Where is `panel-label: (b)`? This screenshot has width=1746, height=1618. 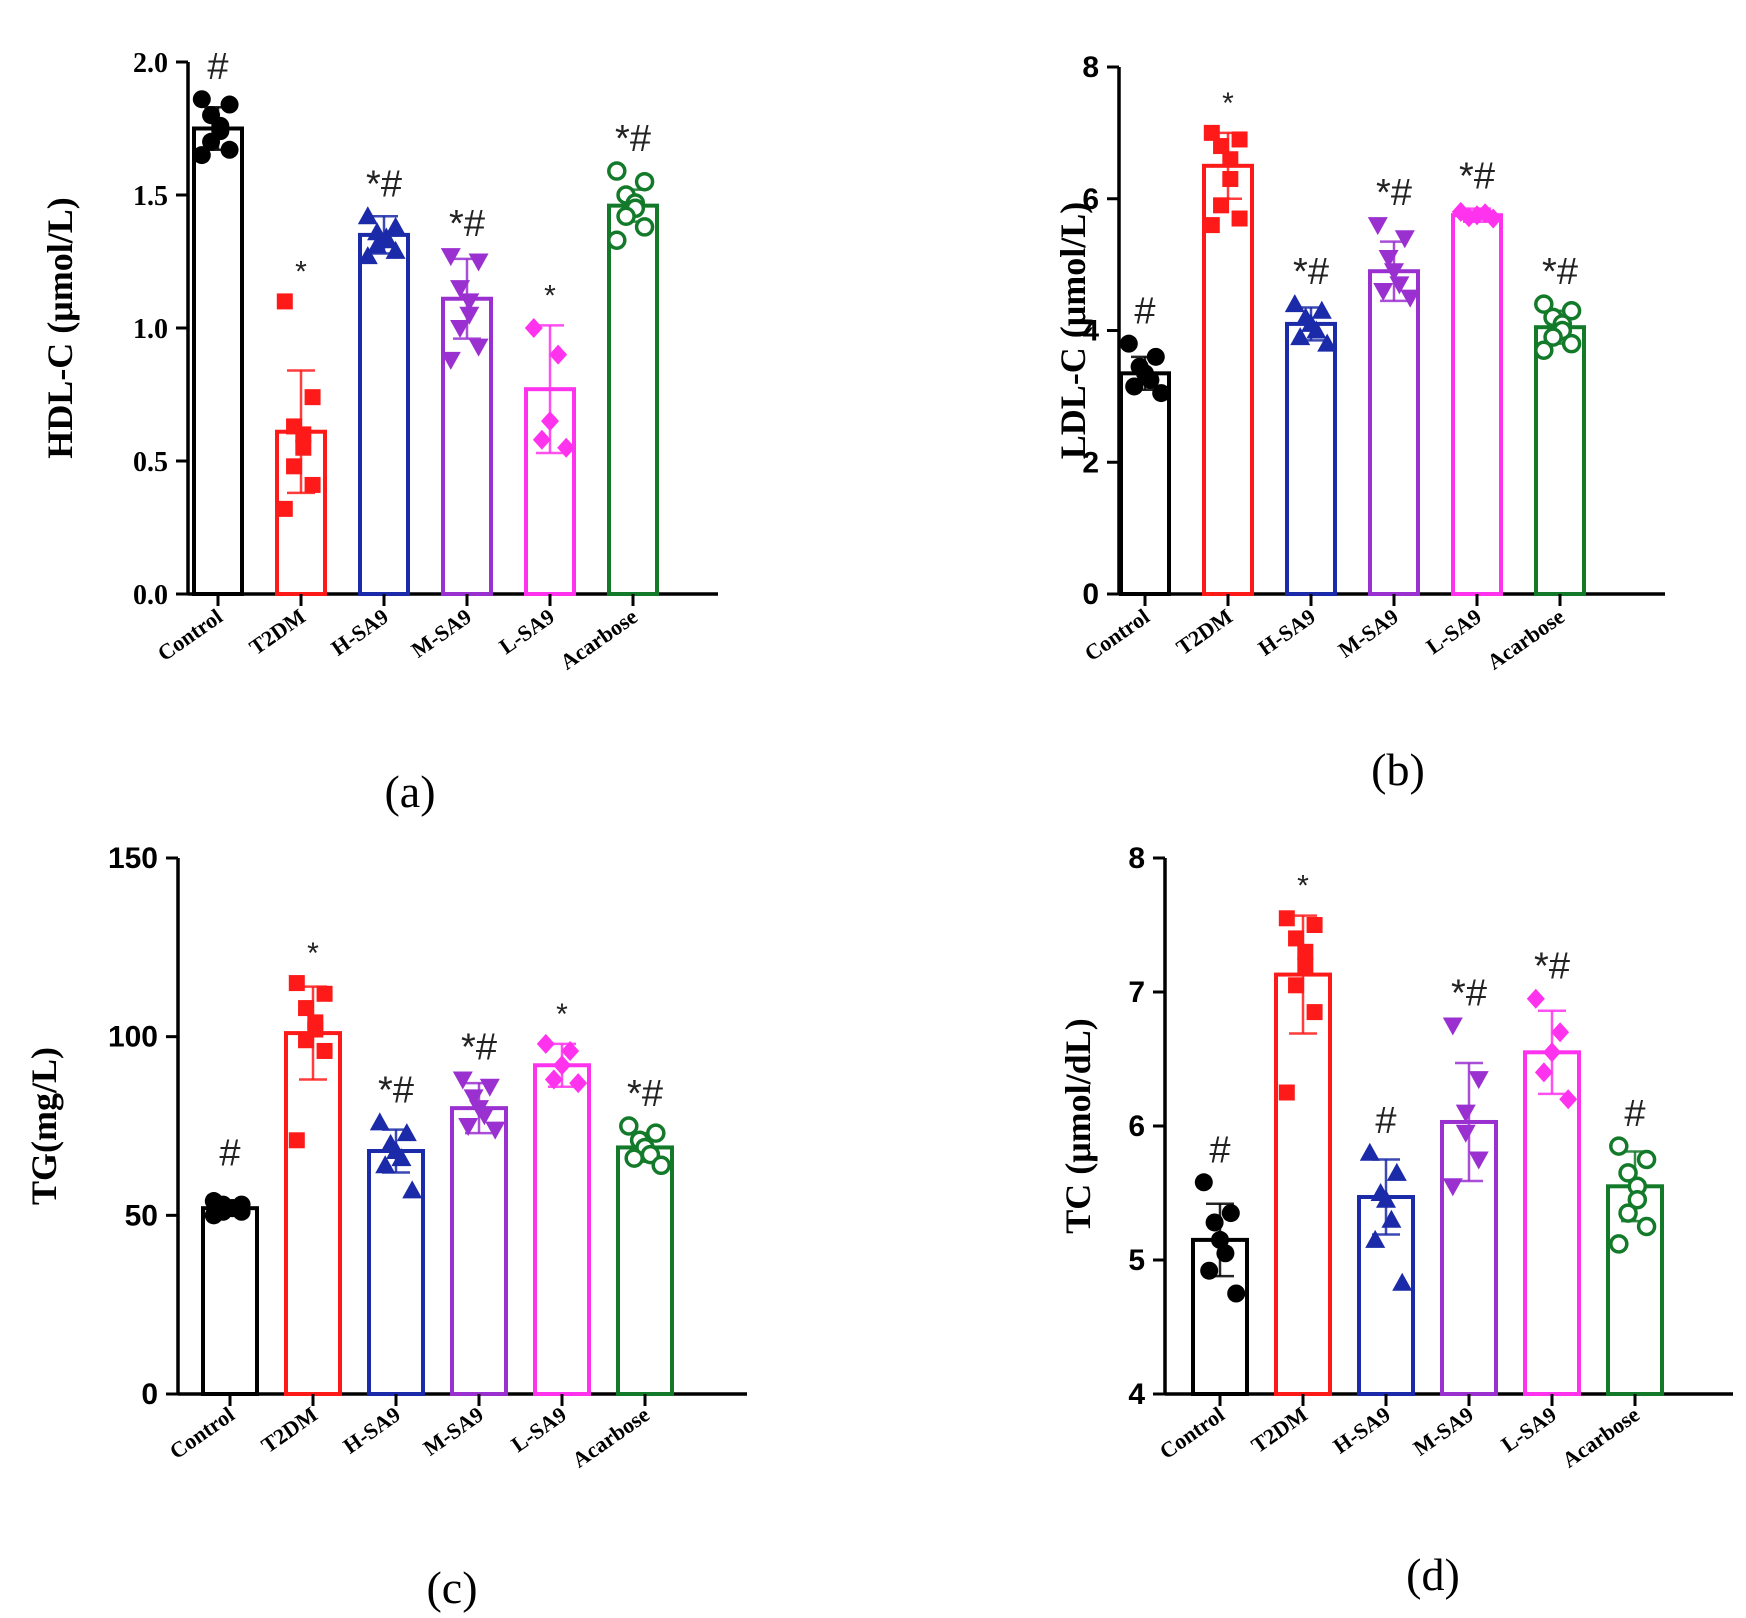
panel-label: (b) is located at coordinates (1398, 769).